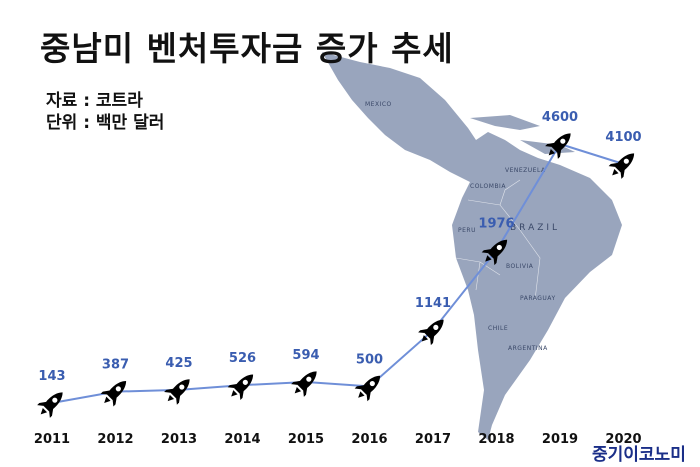  Describe the element at coordinates (115, 365) in the screenshot. I see `data-label: 387` at that location.